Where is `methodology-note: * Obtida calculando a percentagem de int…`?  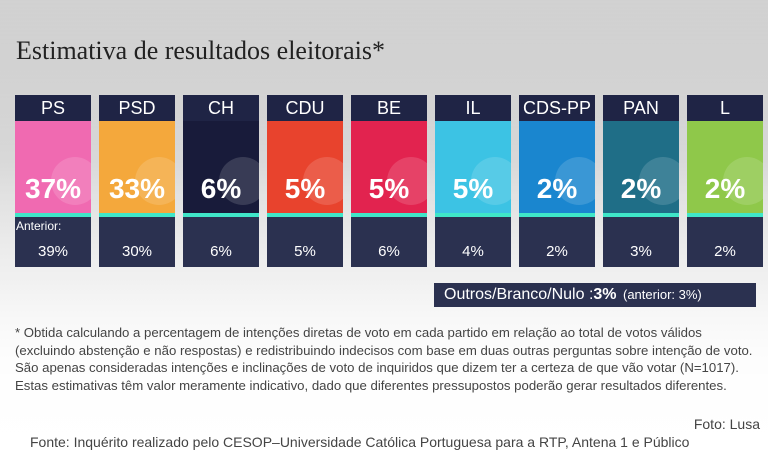 methodology-note: * Obtida calculando a percentagem de int… is located at coordinates (384, 359).